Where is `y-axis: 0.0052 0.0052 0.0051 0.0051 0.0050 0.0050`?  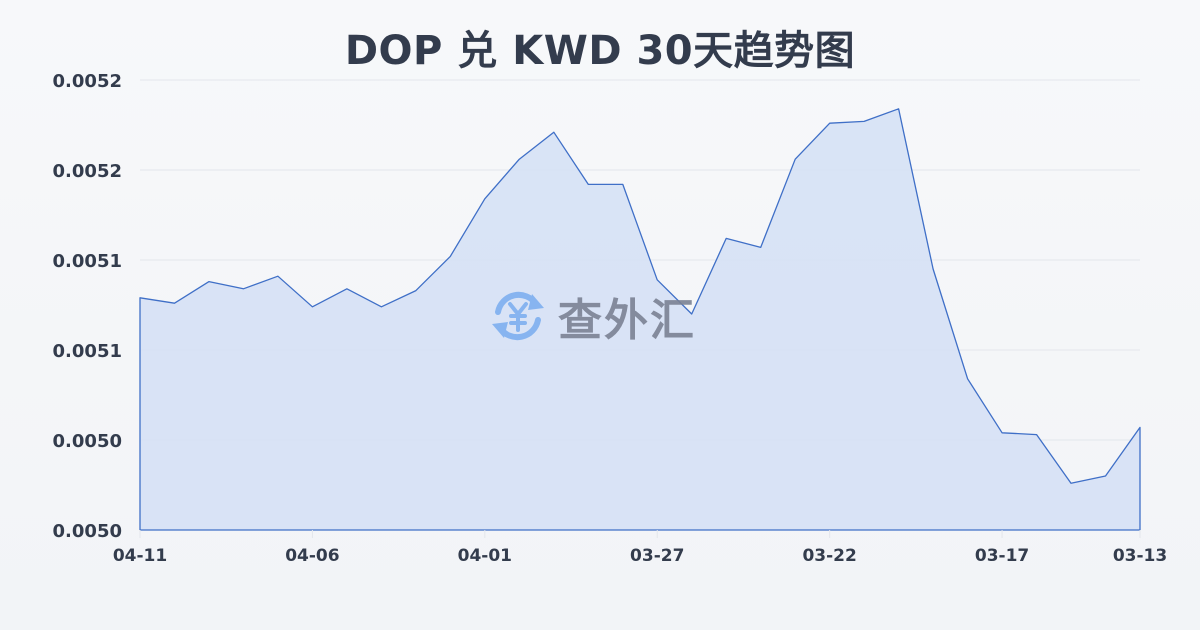 y-axis: 0.0052 0.0052 0.0051 0.0051 0.0050 0.0050 is located at coordinates (87, 306).